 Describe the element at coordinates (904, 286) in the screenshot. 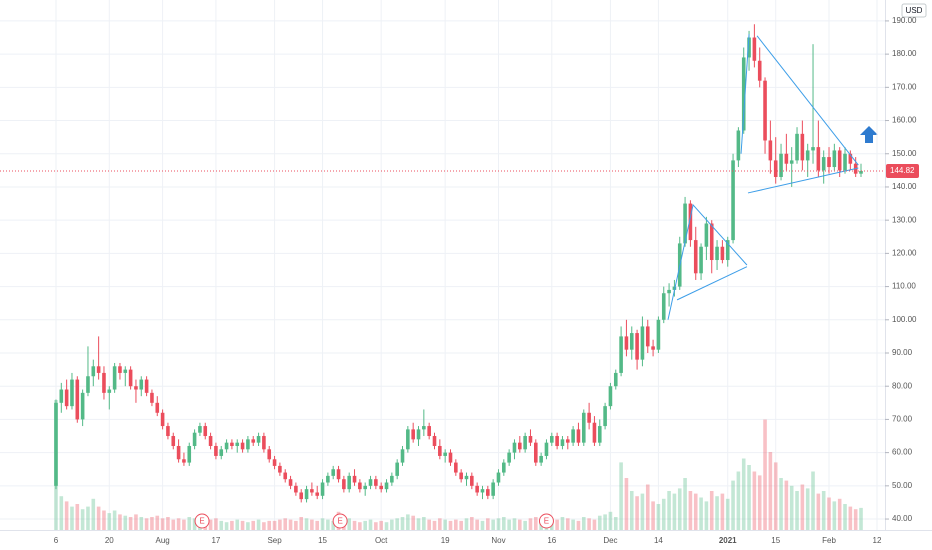

I see `y-tick-label: 110.00` at that location.